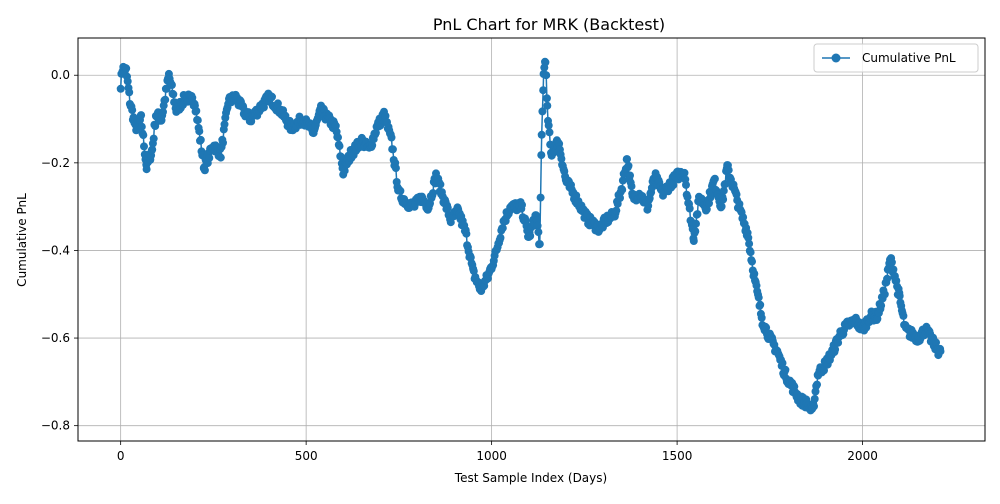 This screenshot has height=504, width=1000. What do you see at coordinates (862, 456) in the screenshot?
I see `x-tick-label: 2000` at bounding box center [862, 456].